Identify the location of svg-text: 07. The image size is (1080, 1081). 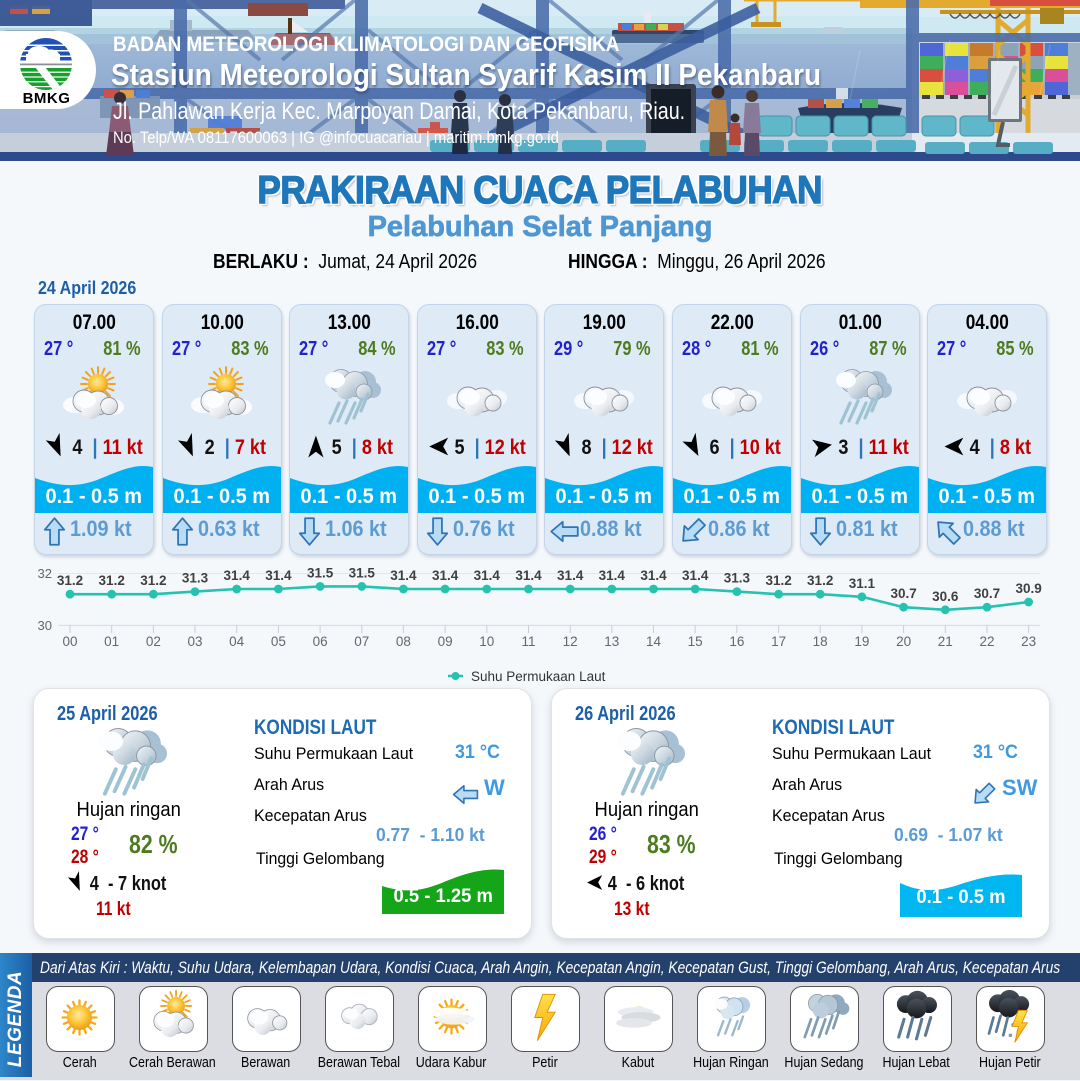
(361, 641).